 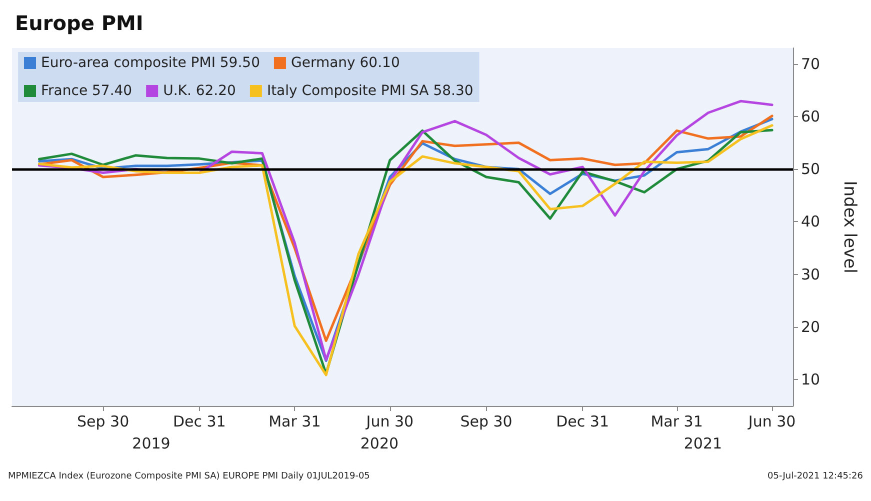 I want to click on x2-tick-label: 2019, so click(x=151, y=443).